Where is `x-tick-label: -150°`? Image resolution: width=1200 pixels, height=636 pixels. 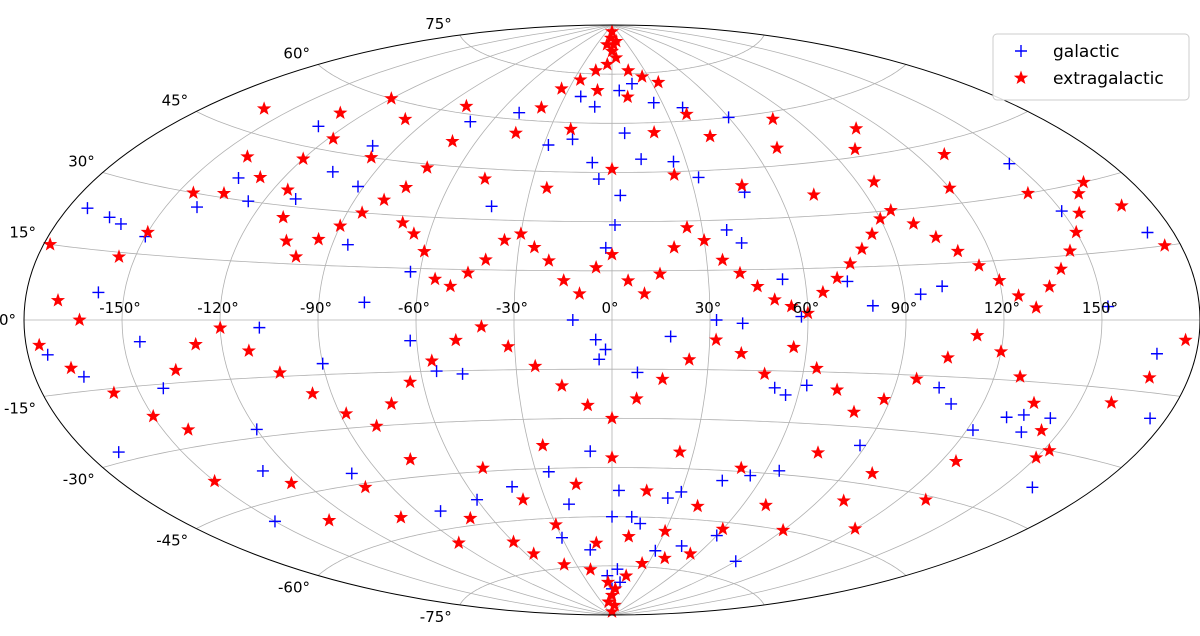
x-tick-label: -150° is located at coordinates (120, 308).